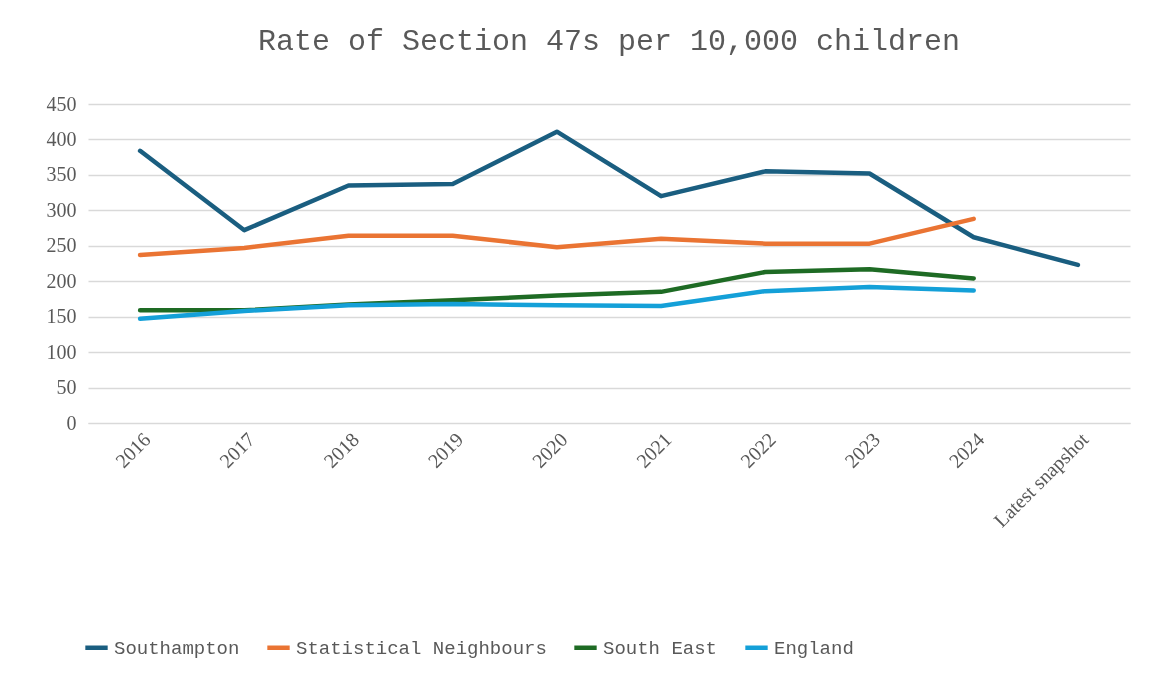 This screenshot has width=1149, height=677. Describe the element at coordinates (421, 648) in the screenshot. I see `legend-label: Statistical Neighbours` at that location.